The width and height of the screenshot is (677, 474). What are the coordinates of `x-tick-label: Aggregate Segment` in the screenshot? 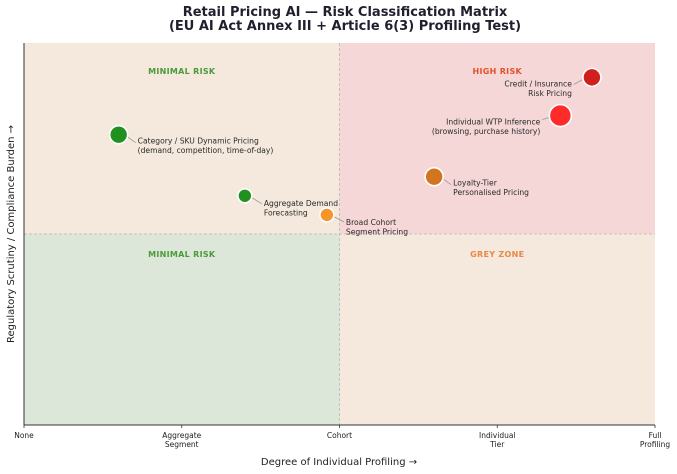 It's located at (181, 440).